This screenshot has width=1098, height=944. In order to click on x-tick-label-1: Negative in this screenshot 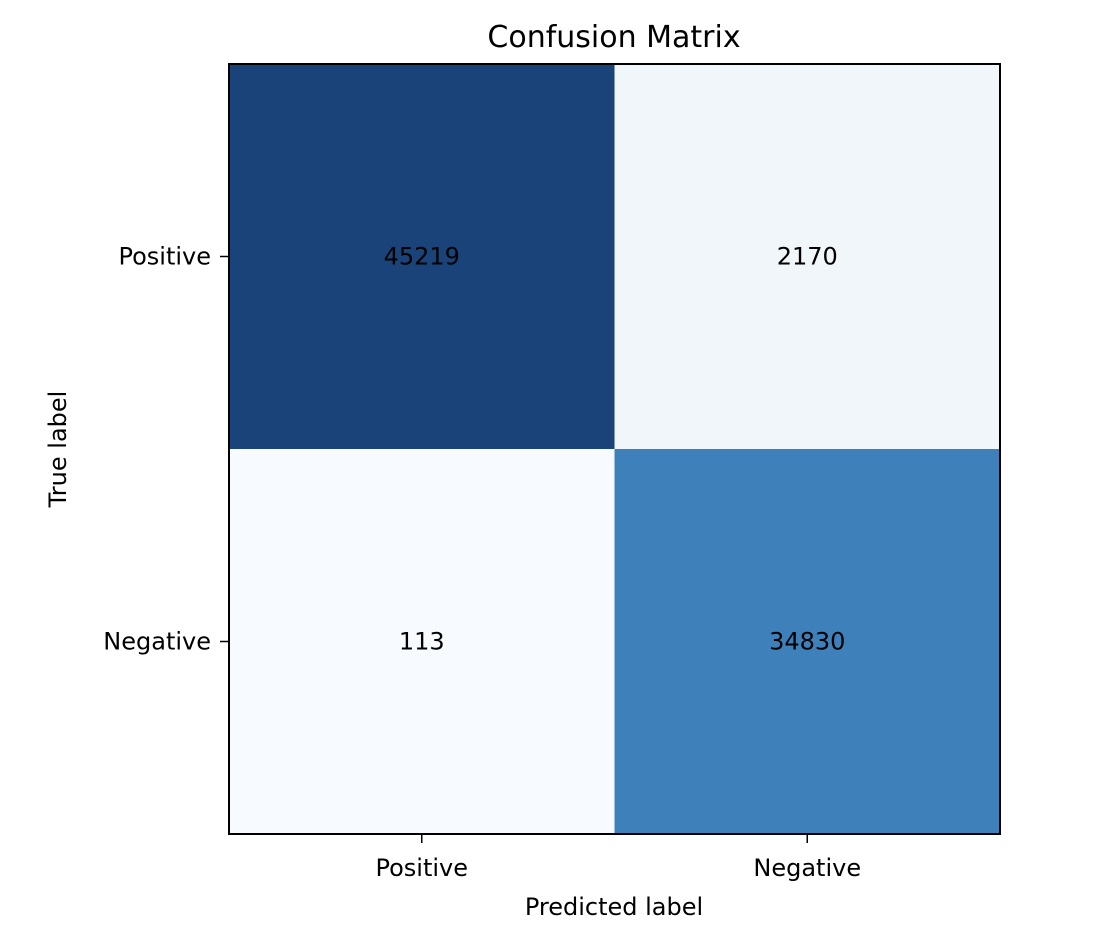, I will do `click(807, 868)`.